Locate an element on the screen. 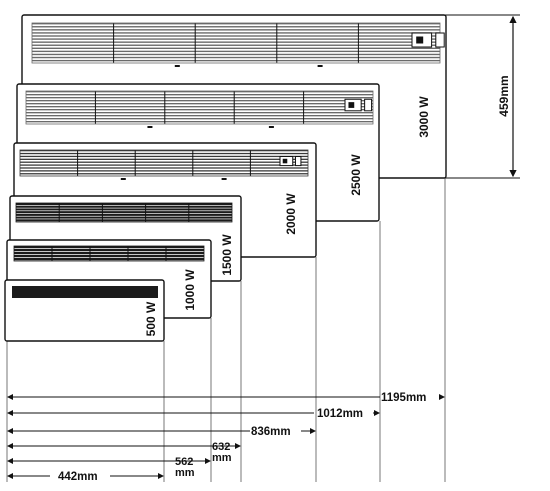  width-label-836mm: 836mm is located at coordinates (271, 432).